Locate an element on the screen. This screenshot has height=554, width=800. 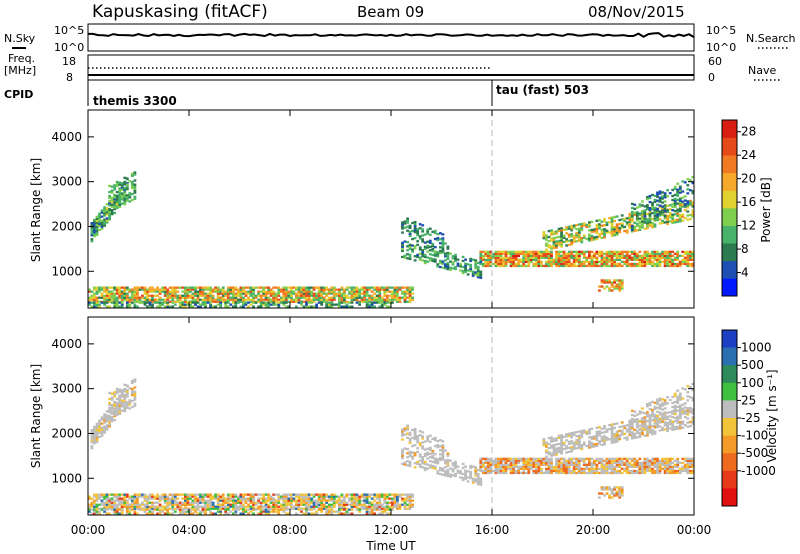
power-colorbar-swatch is located at coordinates (729, 199).